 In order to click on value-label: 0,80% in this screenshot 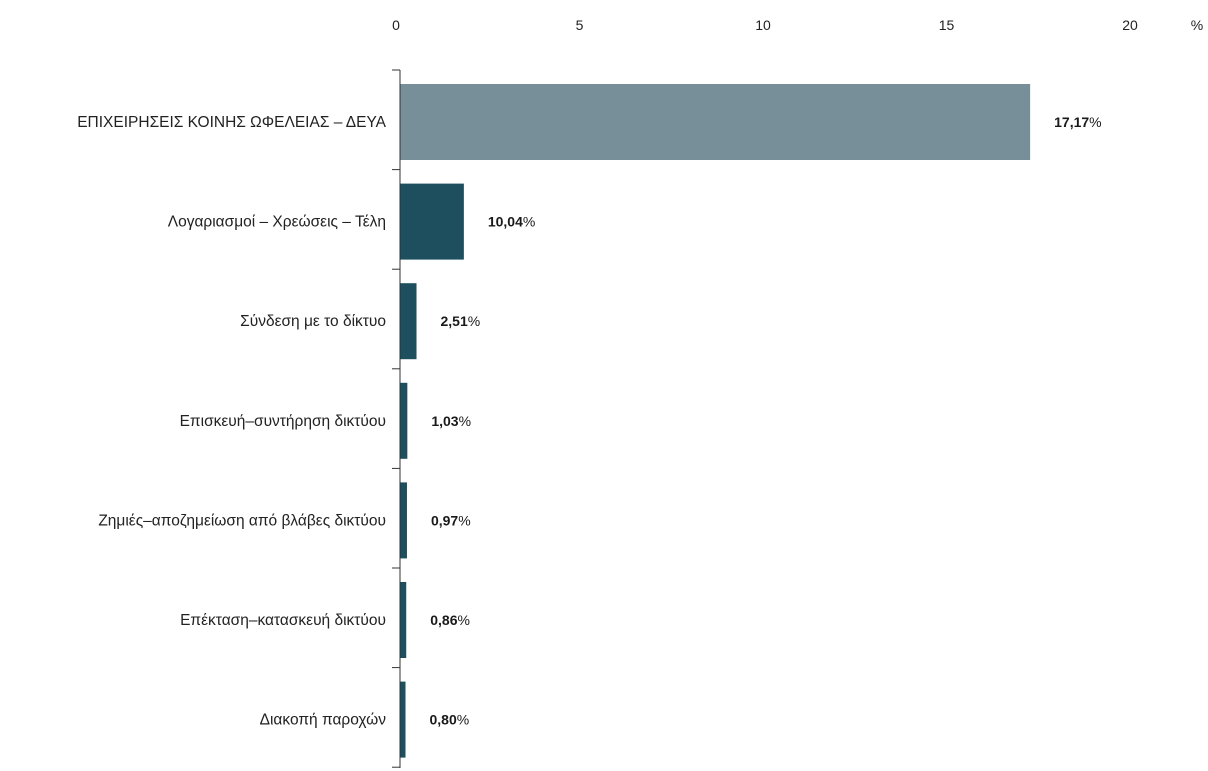, I will do `click(450, 720)`.